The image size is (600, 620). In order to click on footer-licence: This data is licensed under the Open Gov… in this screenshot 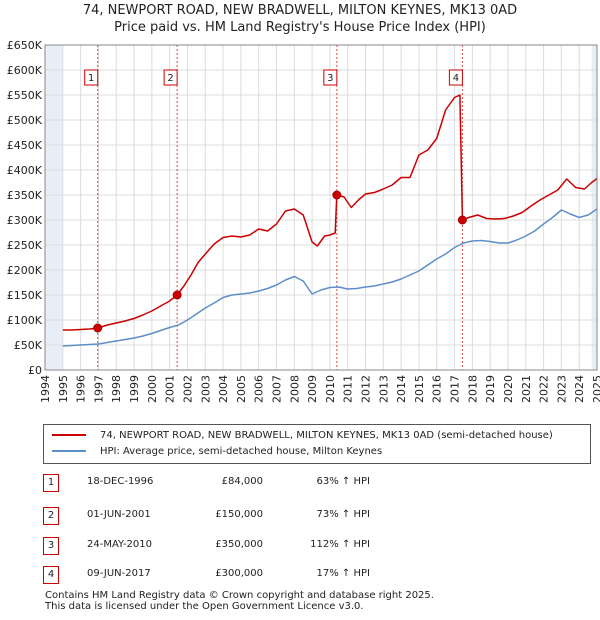, I will do `click(204, 606)`.